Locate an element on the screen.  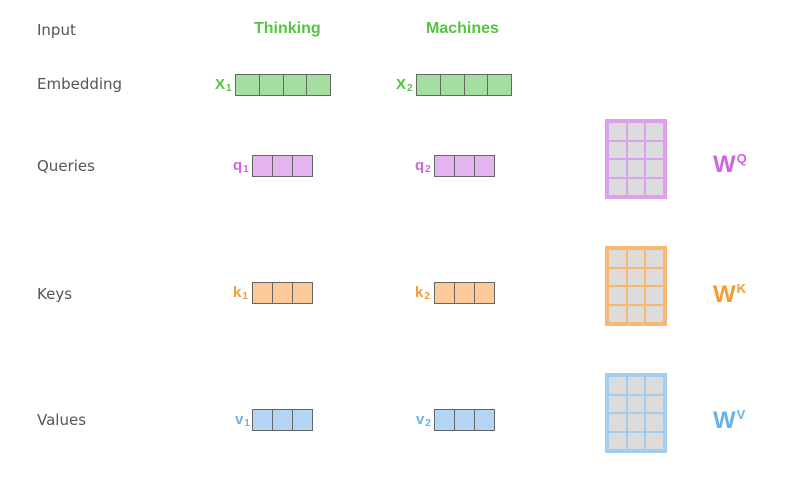
weight-matrix-key is located at coordinates (636, 286).